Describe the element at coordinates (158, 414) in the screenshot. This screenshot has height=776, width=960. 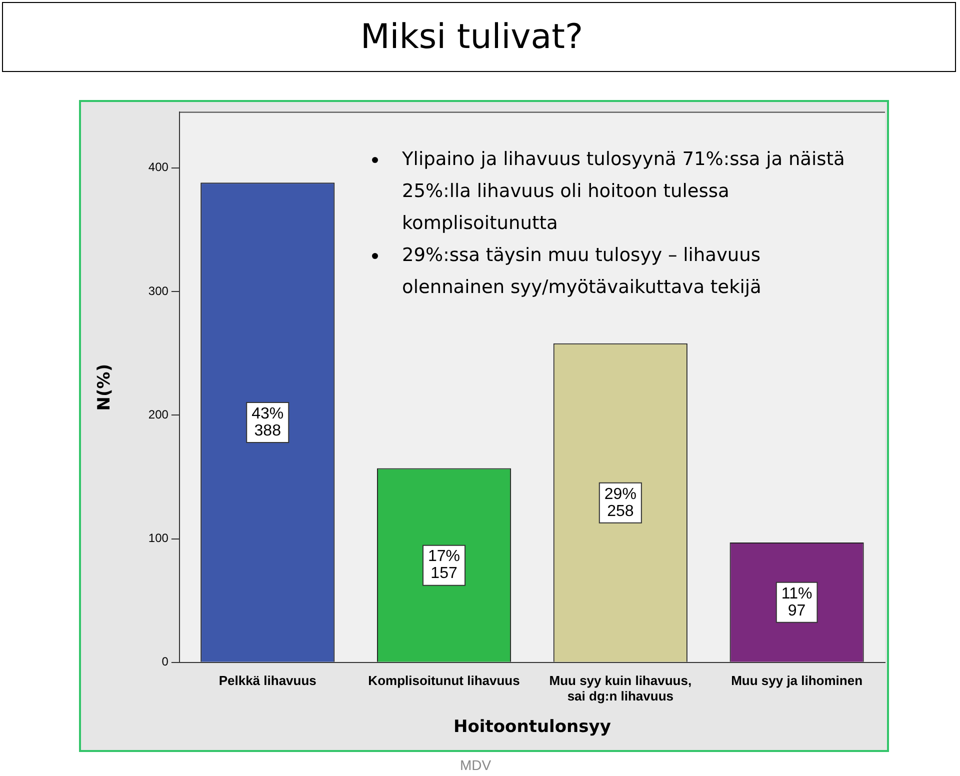
I see `y-tick-label: 200` at that location.